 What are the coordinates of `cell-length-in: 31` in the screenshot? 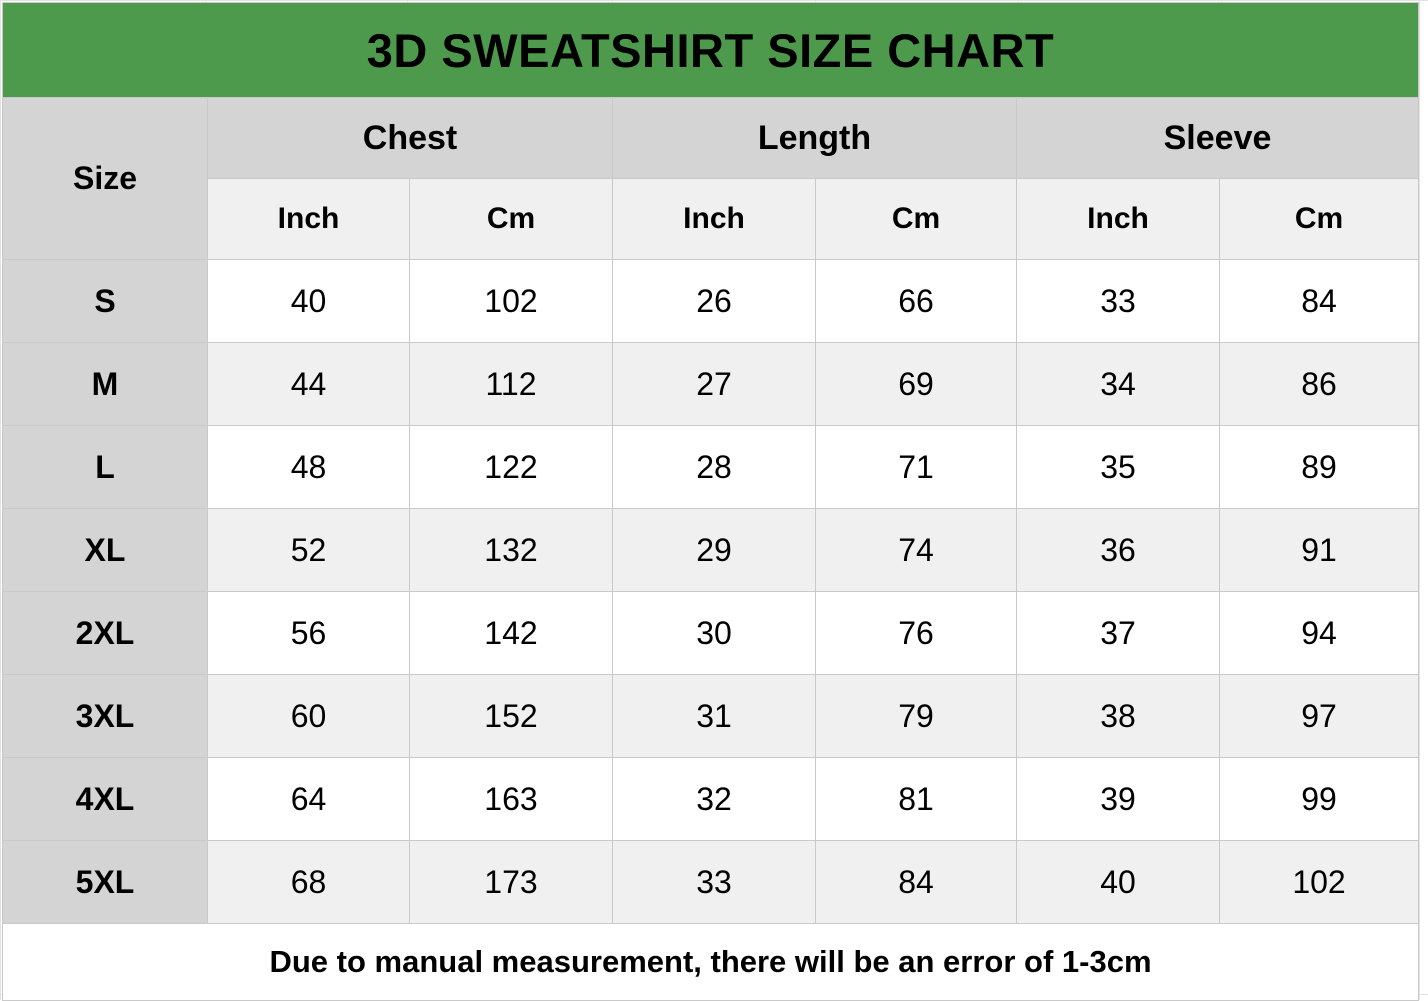 It's located at (714, 716).